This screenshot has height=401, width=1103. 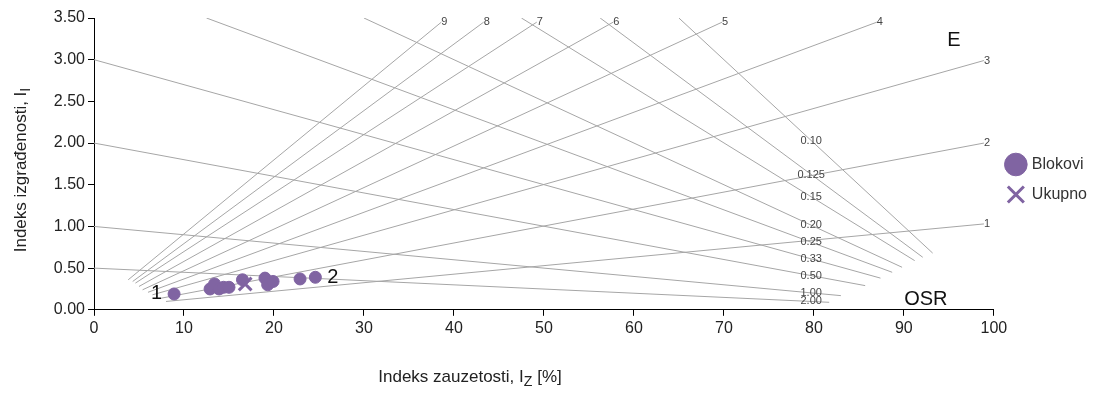 I want to click on x-tick-label: 50, so click(x=544, y=327).